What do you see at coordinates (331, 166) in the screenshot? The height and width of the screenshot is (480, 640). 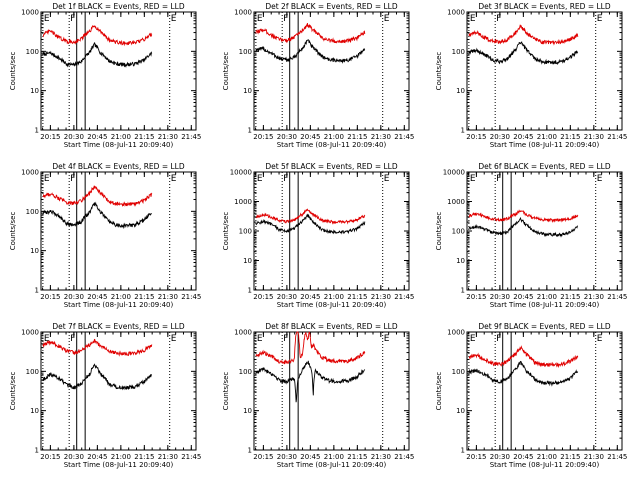 I see `panel-title: Det 5f BLACK = Events, RED = LLD` at bounding box center [331, 166].